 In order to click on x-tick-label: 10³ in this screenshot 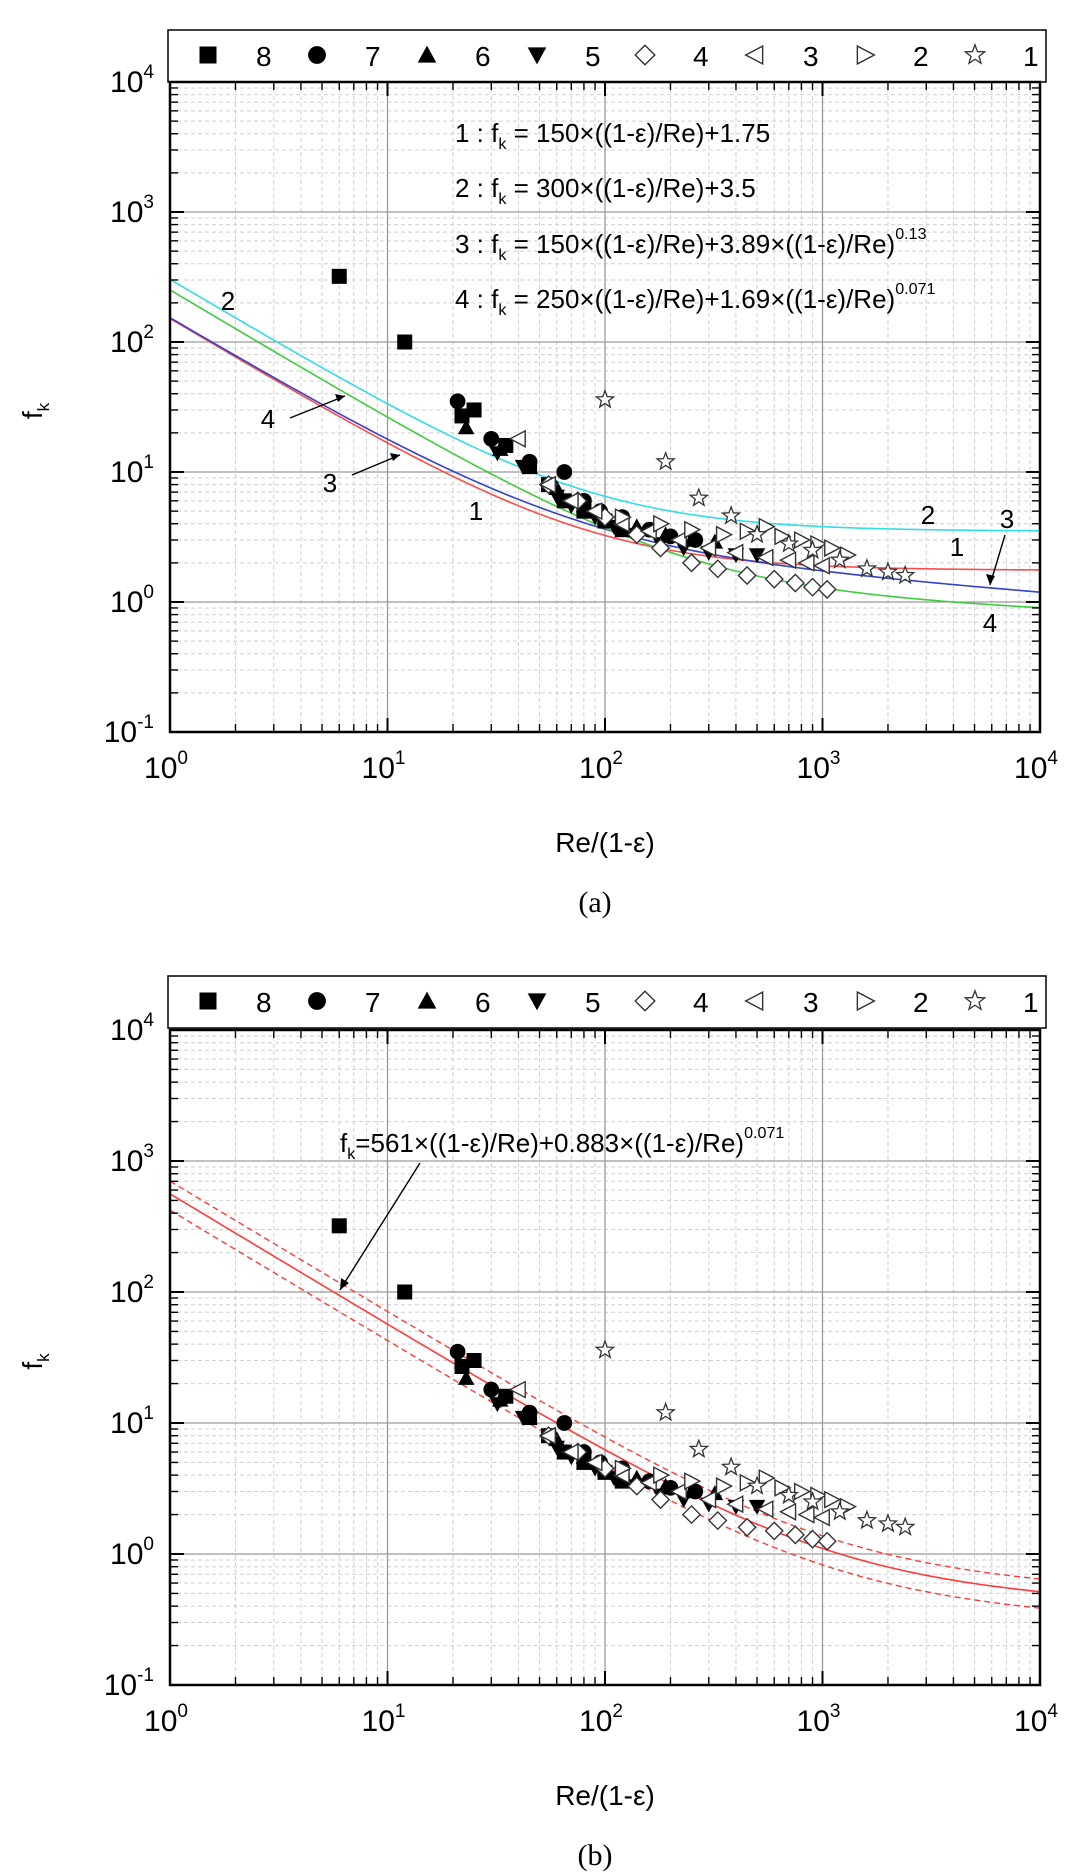, I will do `click(819, 1719)`.